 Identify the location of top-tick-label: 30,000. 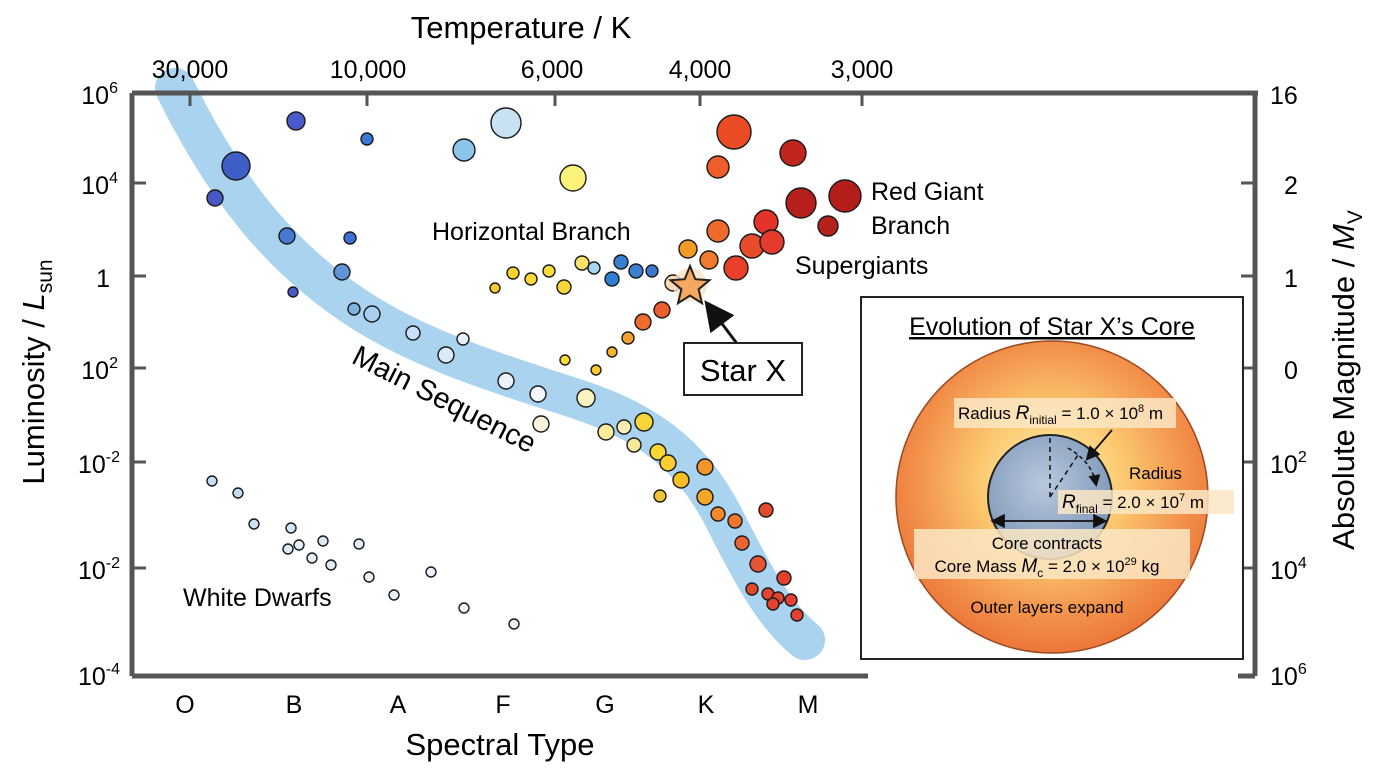
(190, 70).